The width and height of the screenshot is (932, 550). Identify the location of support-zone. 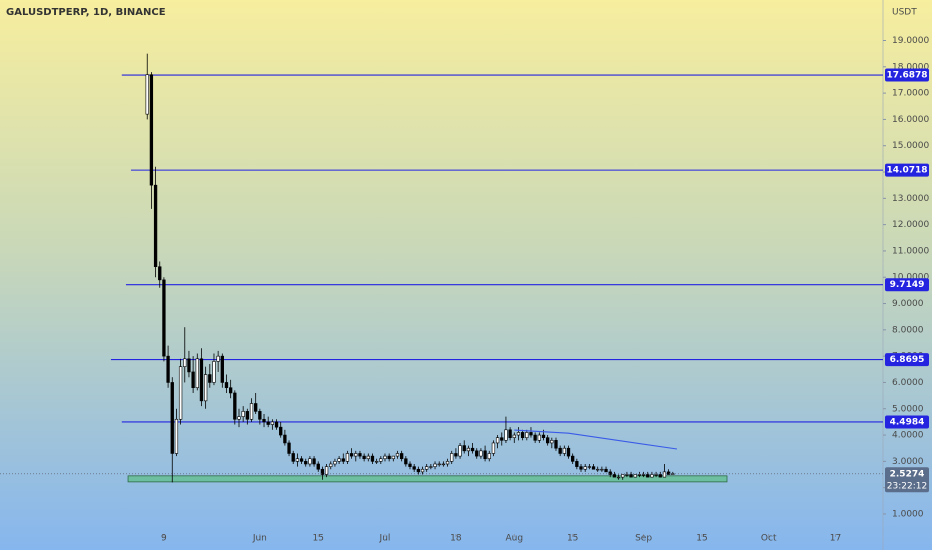
(427, 479).